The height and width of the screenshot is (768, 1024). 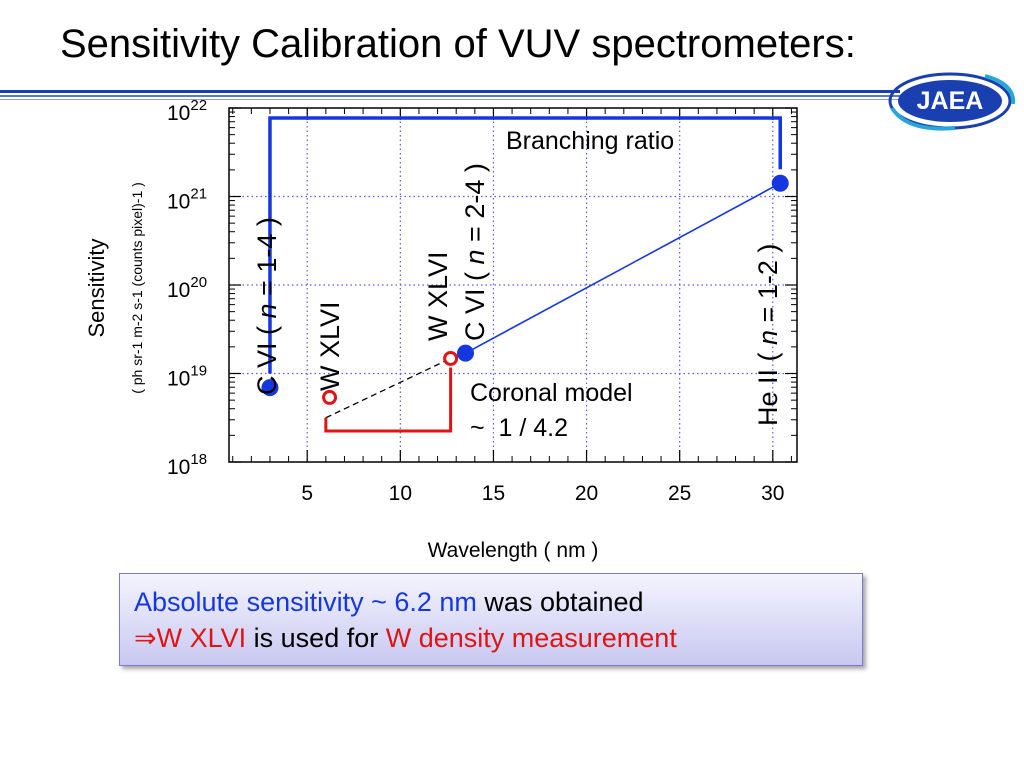 What do you see at coordinates (551, 393) in the screenshot?
I see `coronal-model-label: Coronal model` at bounding box center [551, 393].